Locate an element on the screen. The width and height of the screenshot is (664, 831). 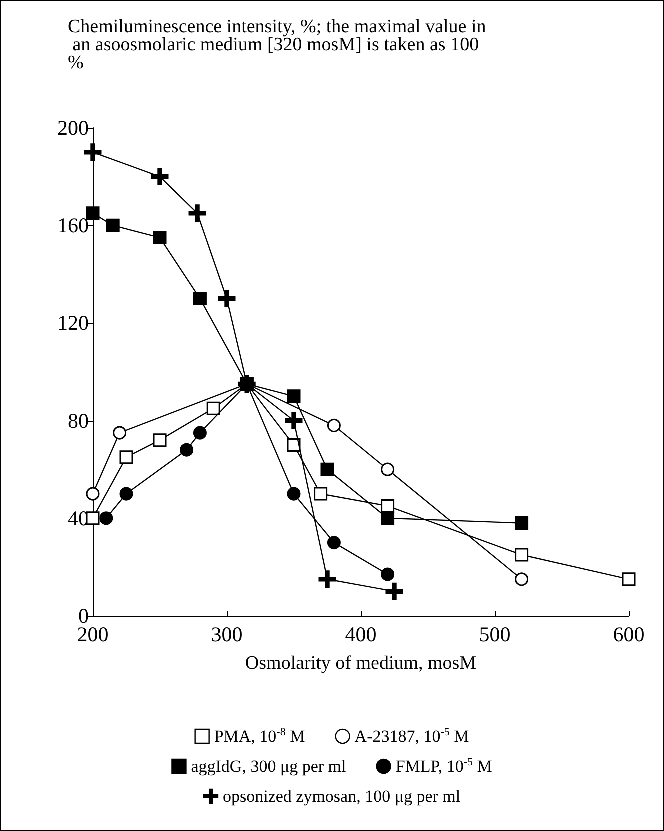
x-tick-label: 500 is located at coordinates (495, 634).